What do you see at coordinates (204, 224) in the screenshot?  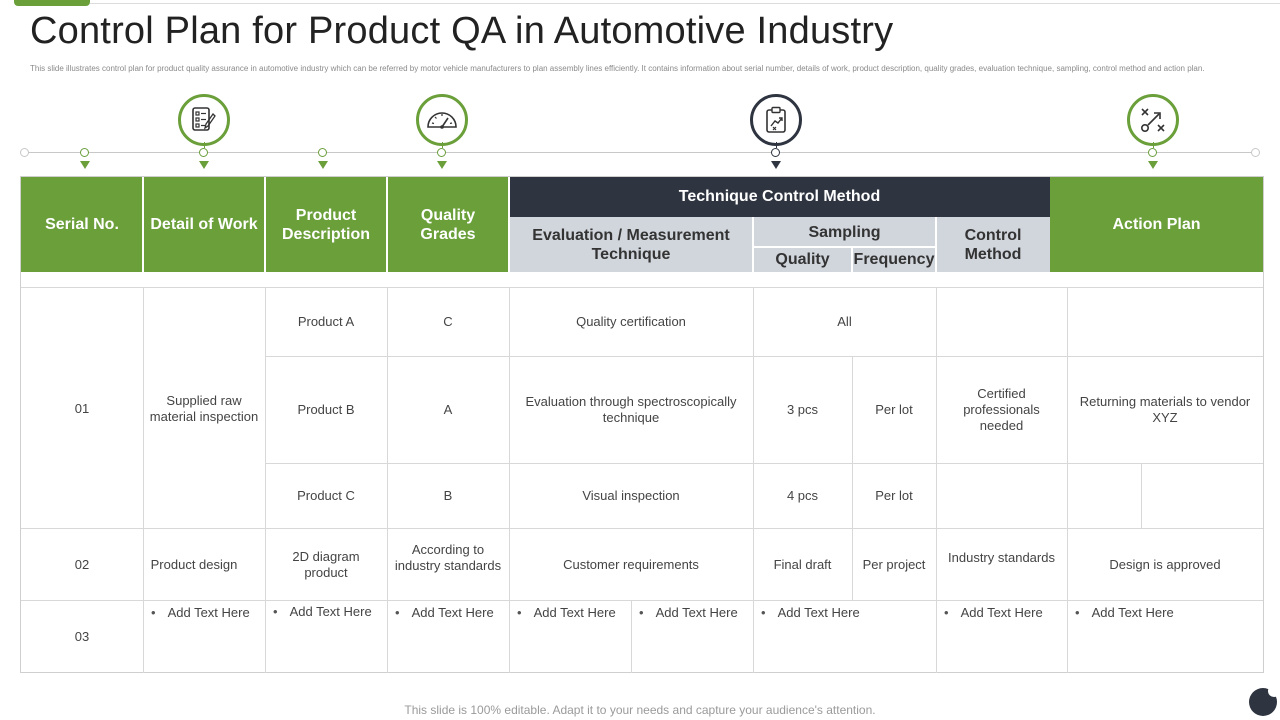 I see `header-detail: Detail of Work` at bounding box center [204, 224].